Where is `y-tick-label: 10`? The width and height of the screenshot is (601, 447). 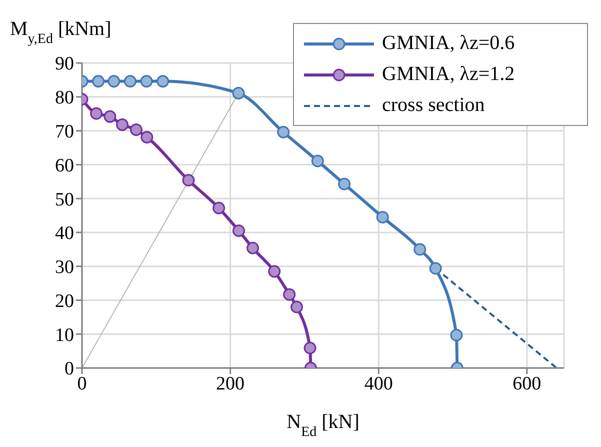
y-tick-label: 10 is located at coordinates (64, 335).